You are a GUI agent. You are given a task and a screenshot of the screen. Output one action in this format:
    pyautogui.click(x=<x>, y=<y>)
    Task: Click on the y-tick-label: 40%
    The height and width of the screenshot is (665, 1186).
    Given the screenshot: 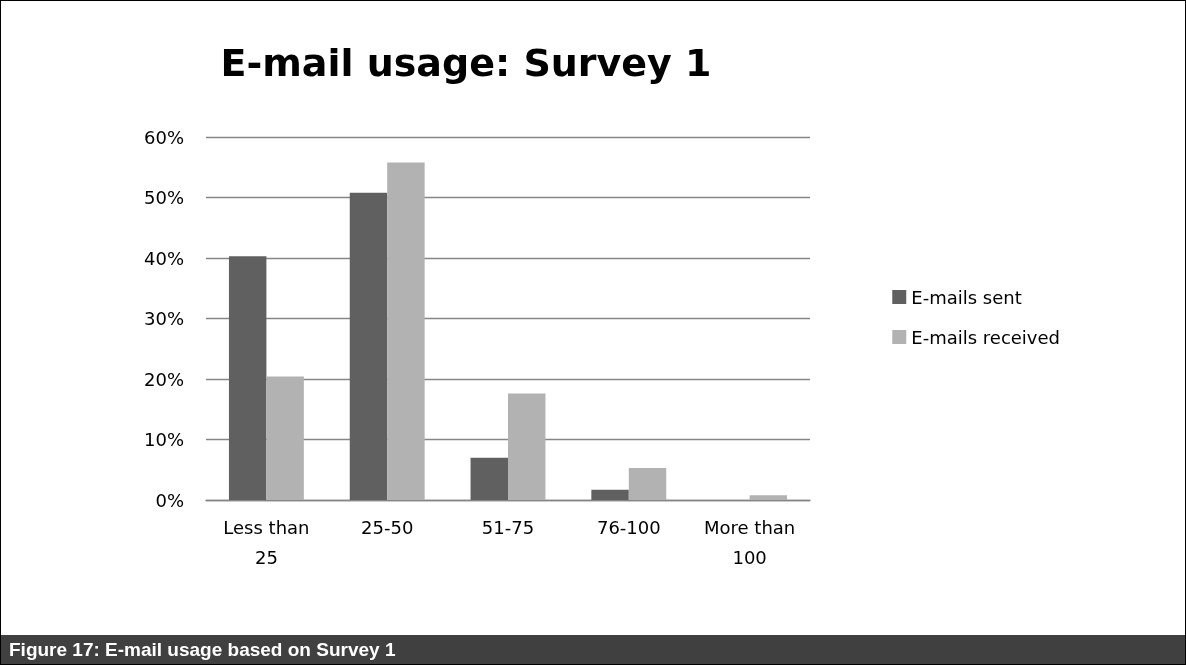 What is the action you would take?
    pyautogui.click(x=163, y=258)
    